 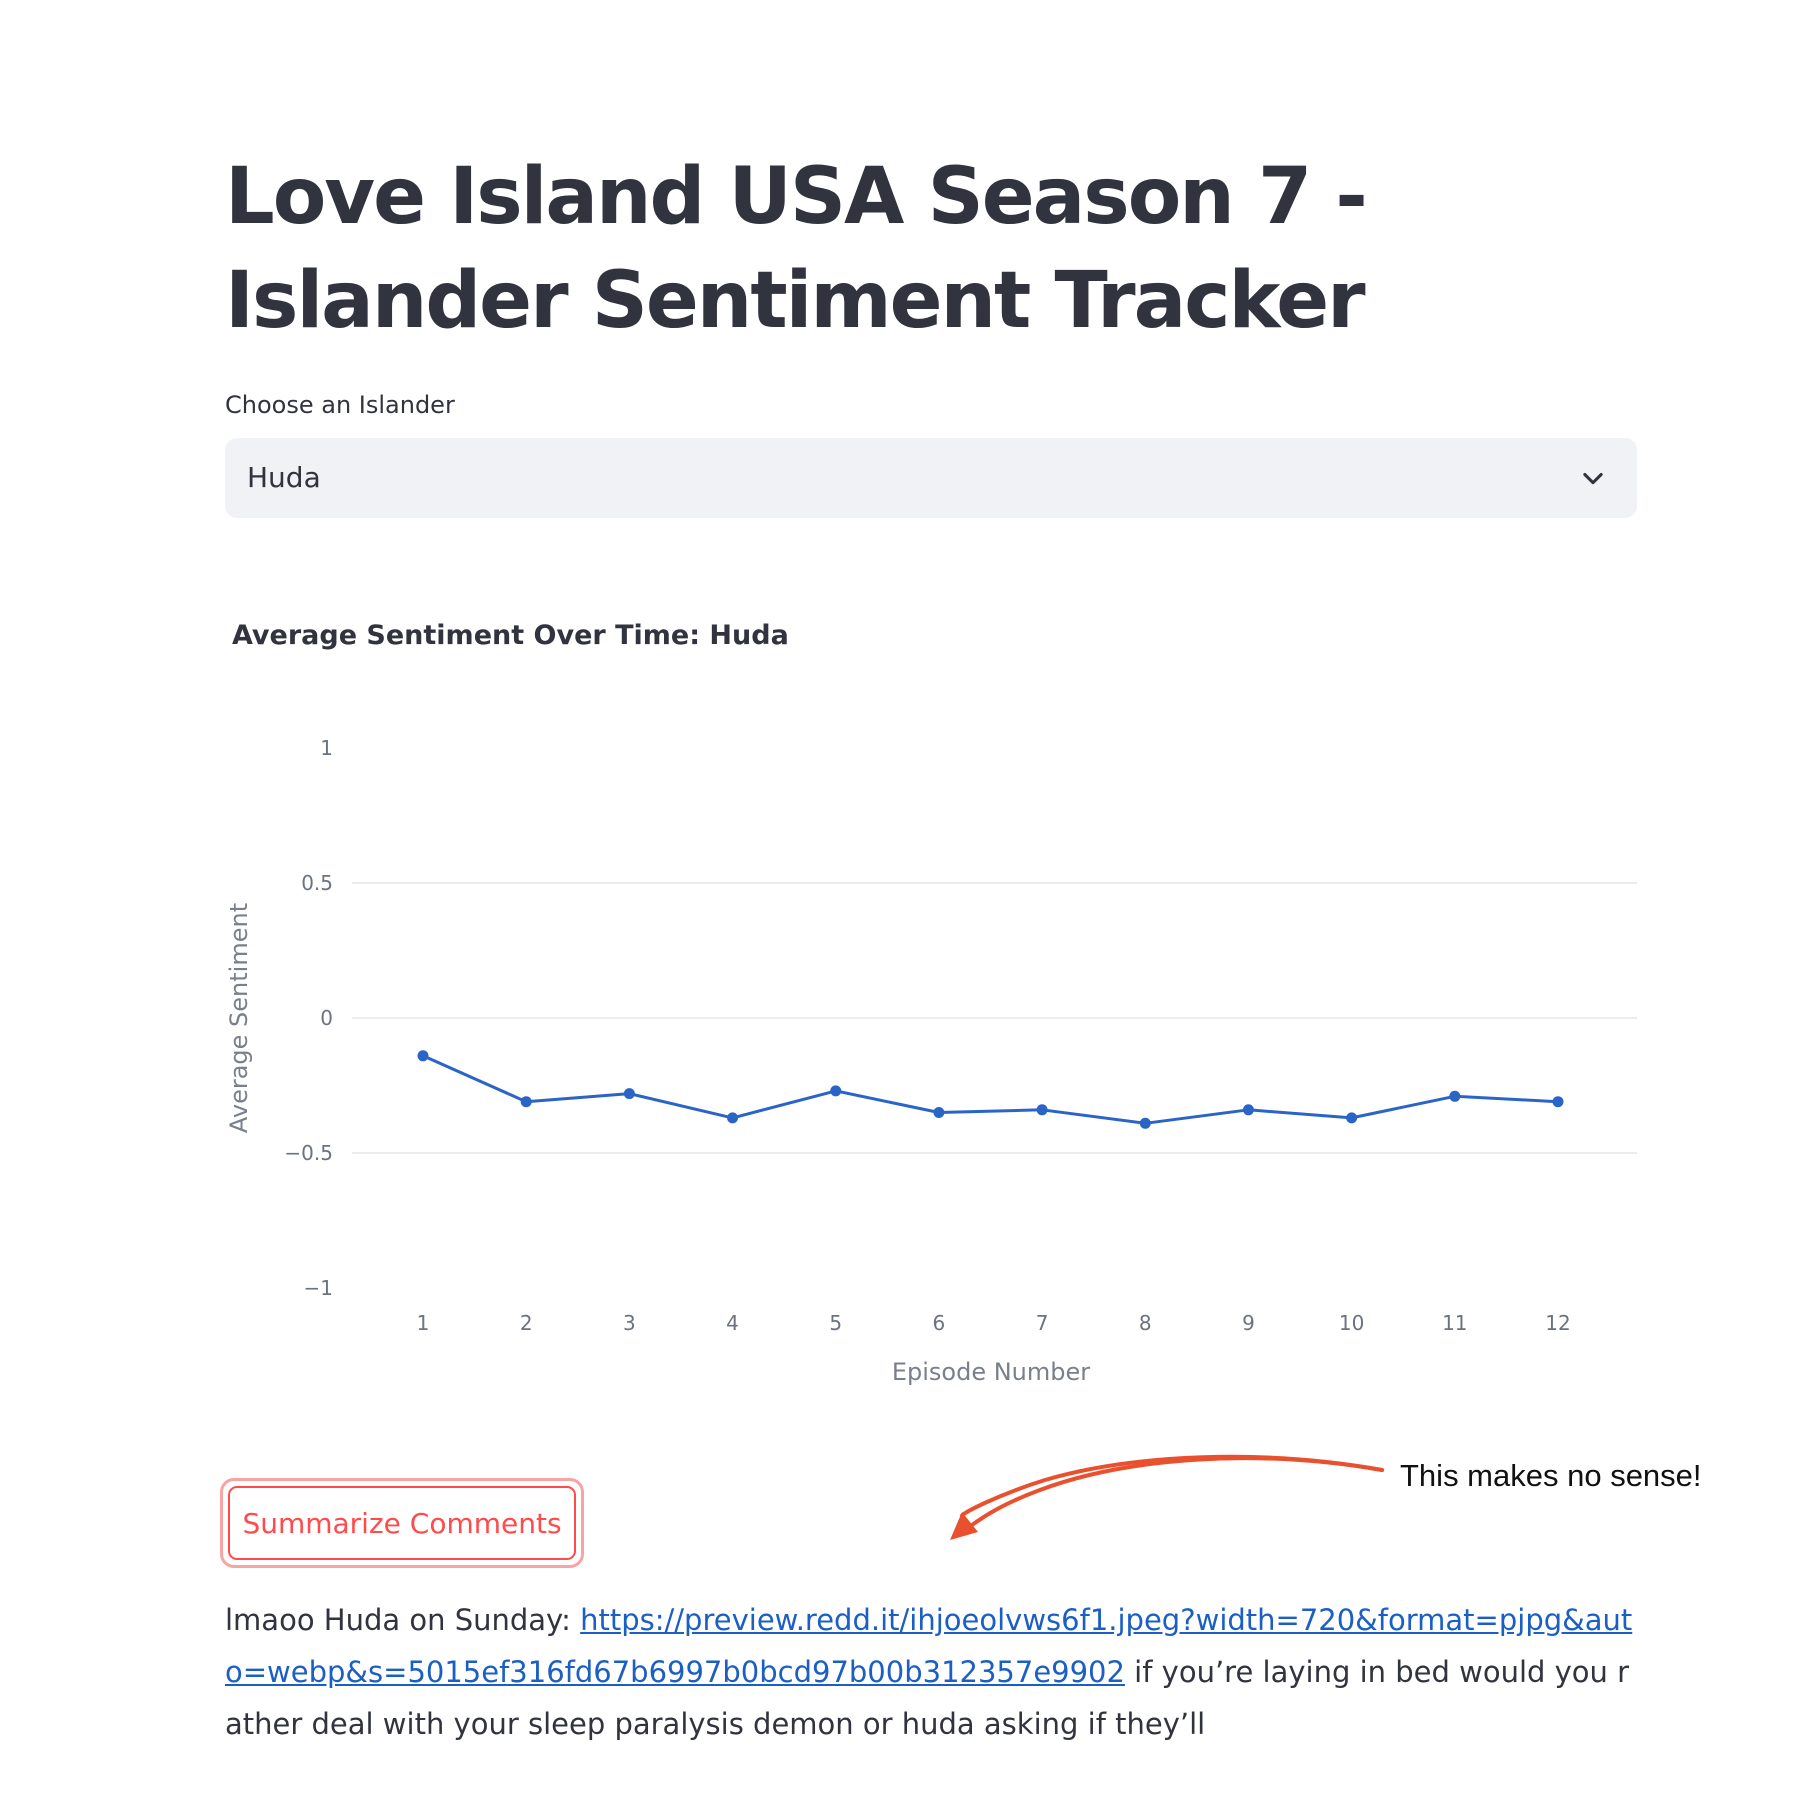 I want to click on series-line, so click(x=990, y=1089).